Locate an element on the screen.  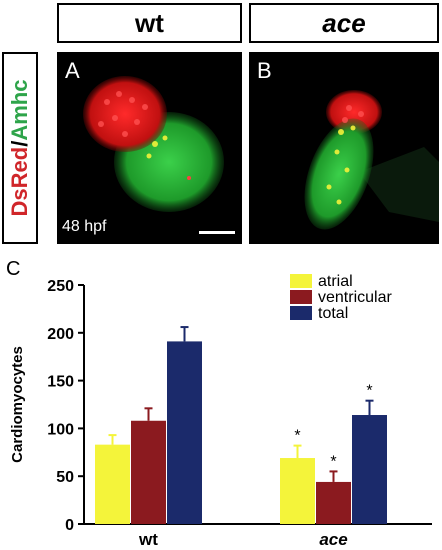
y-axis-label: Cardiomyocytes is located at coordinates (17, 404).